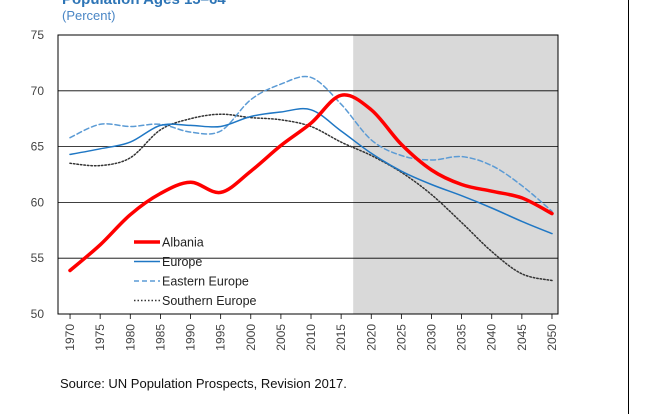 The height and width of the screenshot is (414, 650). I want to click on x-tick-label: 2030, so click(431, 337).